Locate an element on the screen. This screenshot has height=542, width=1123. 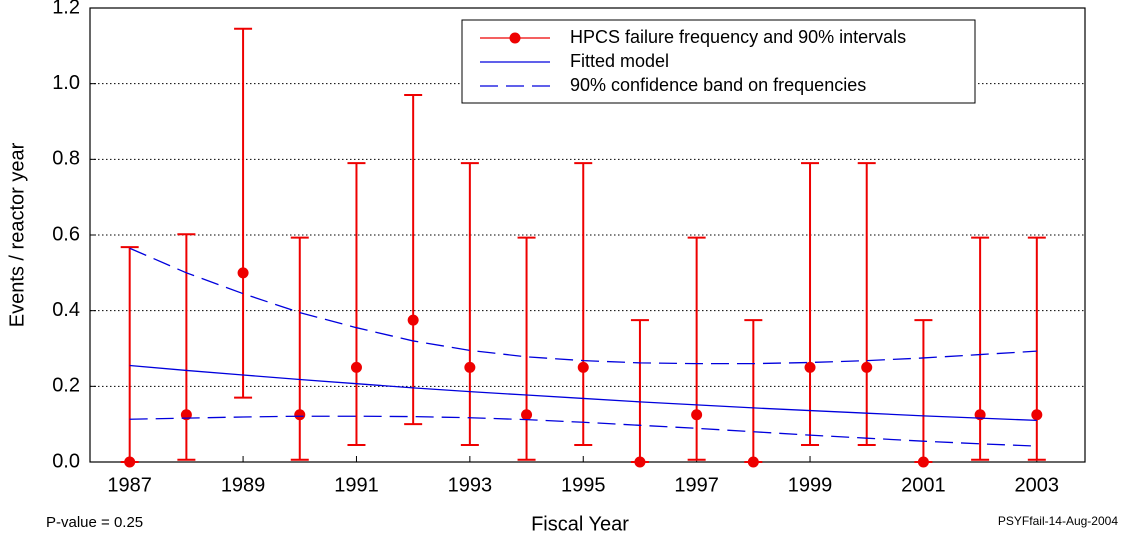
x-tick-label: 1997 is located at coordinates (696, 485).